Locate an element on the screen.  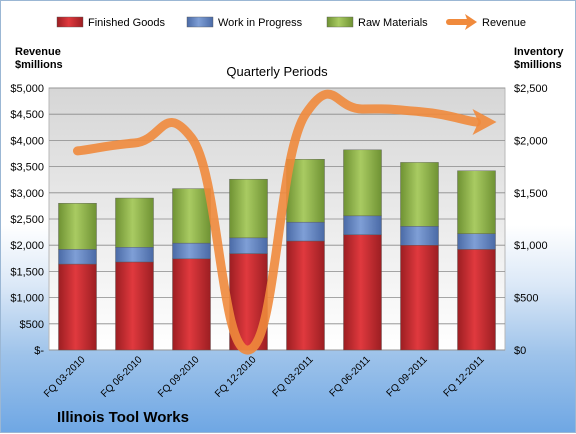
left-axis-title-line1: Revenue is located at coordinates (38, 52).